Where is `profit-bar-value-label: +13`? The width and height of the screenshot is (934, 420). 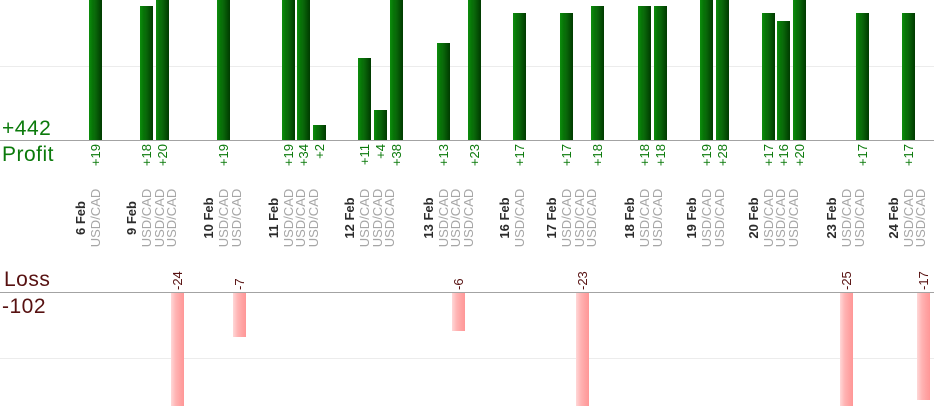 profit-bar-value-label: +13 is located at coordinates (443, 155).